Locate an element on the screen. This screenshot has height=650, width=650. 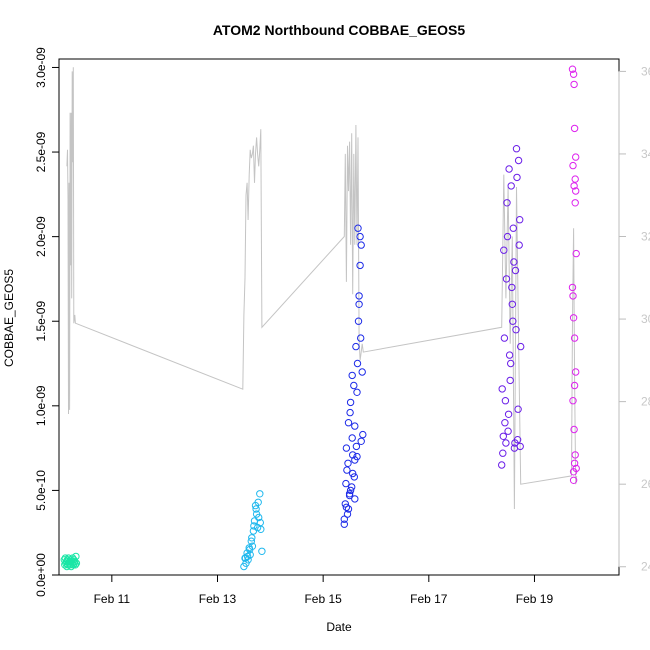
x-tick-label: Feb 11 is located at coordinates (112, 599).